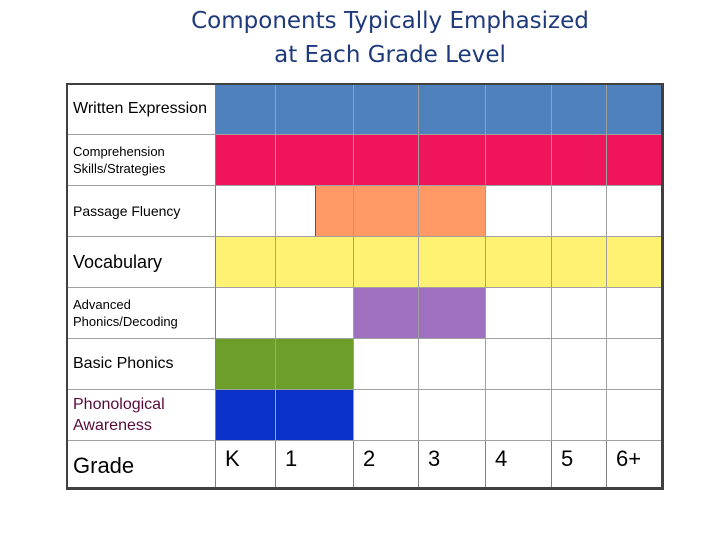 This screenshot has width=720, height=540. I want to click on row-label-vocabulary: Vocabulary, so click(141, 262).